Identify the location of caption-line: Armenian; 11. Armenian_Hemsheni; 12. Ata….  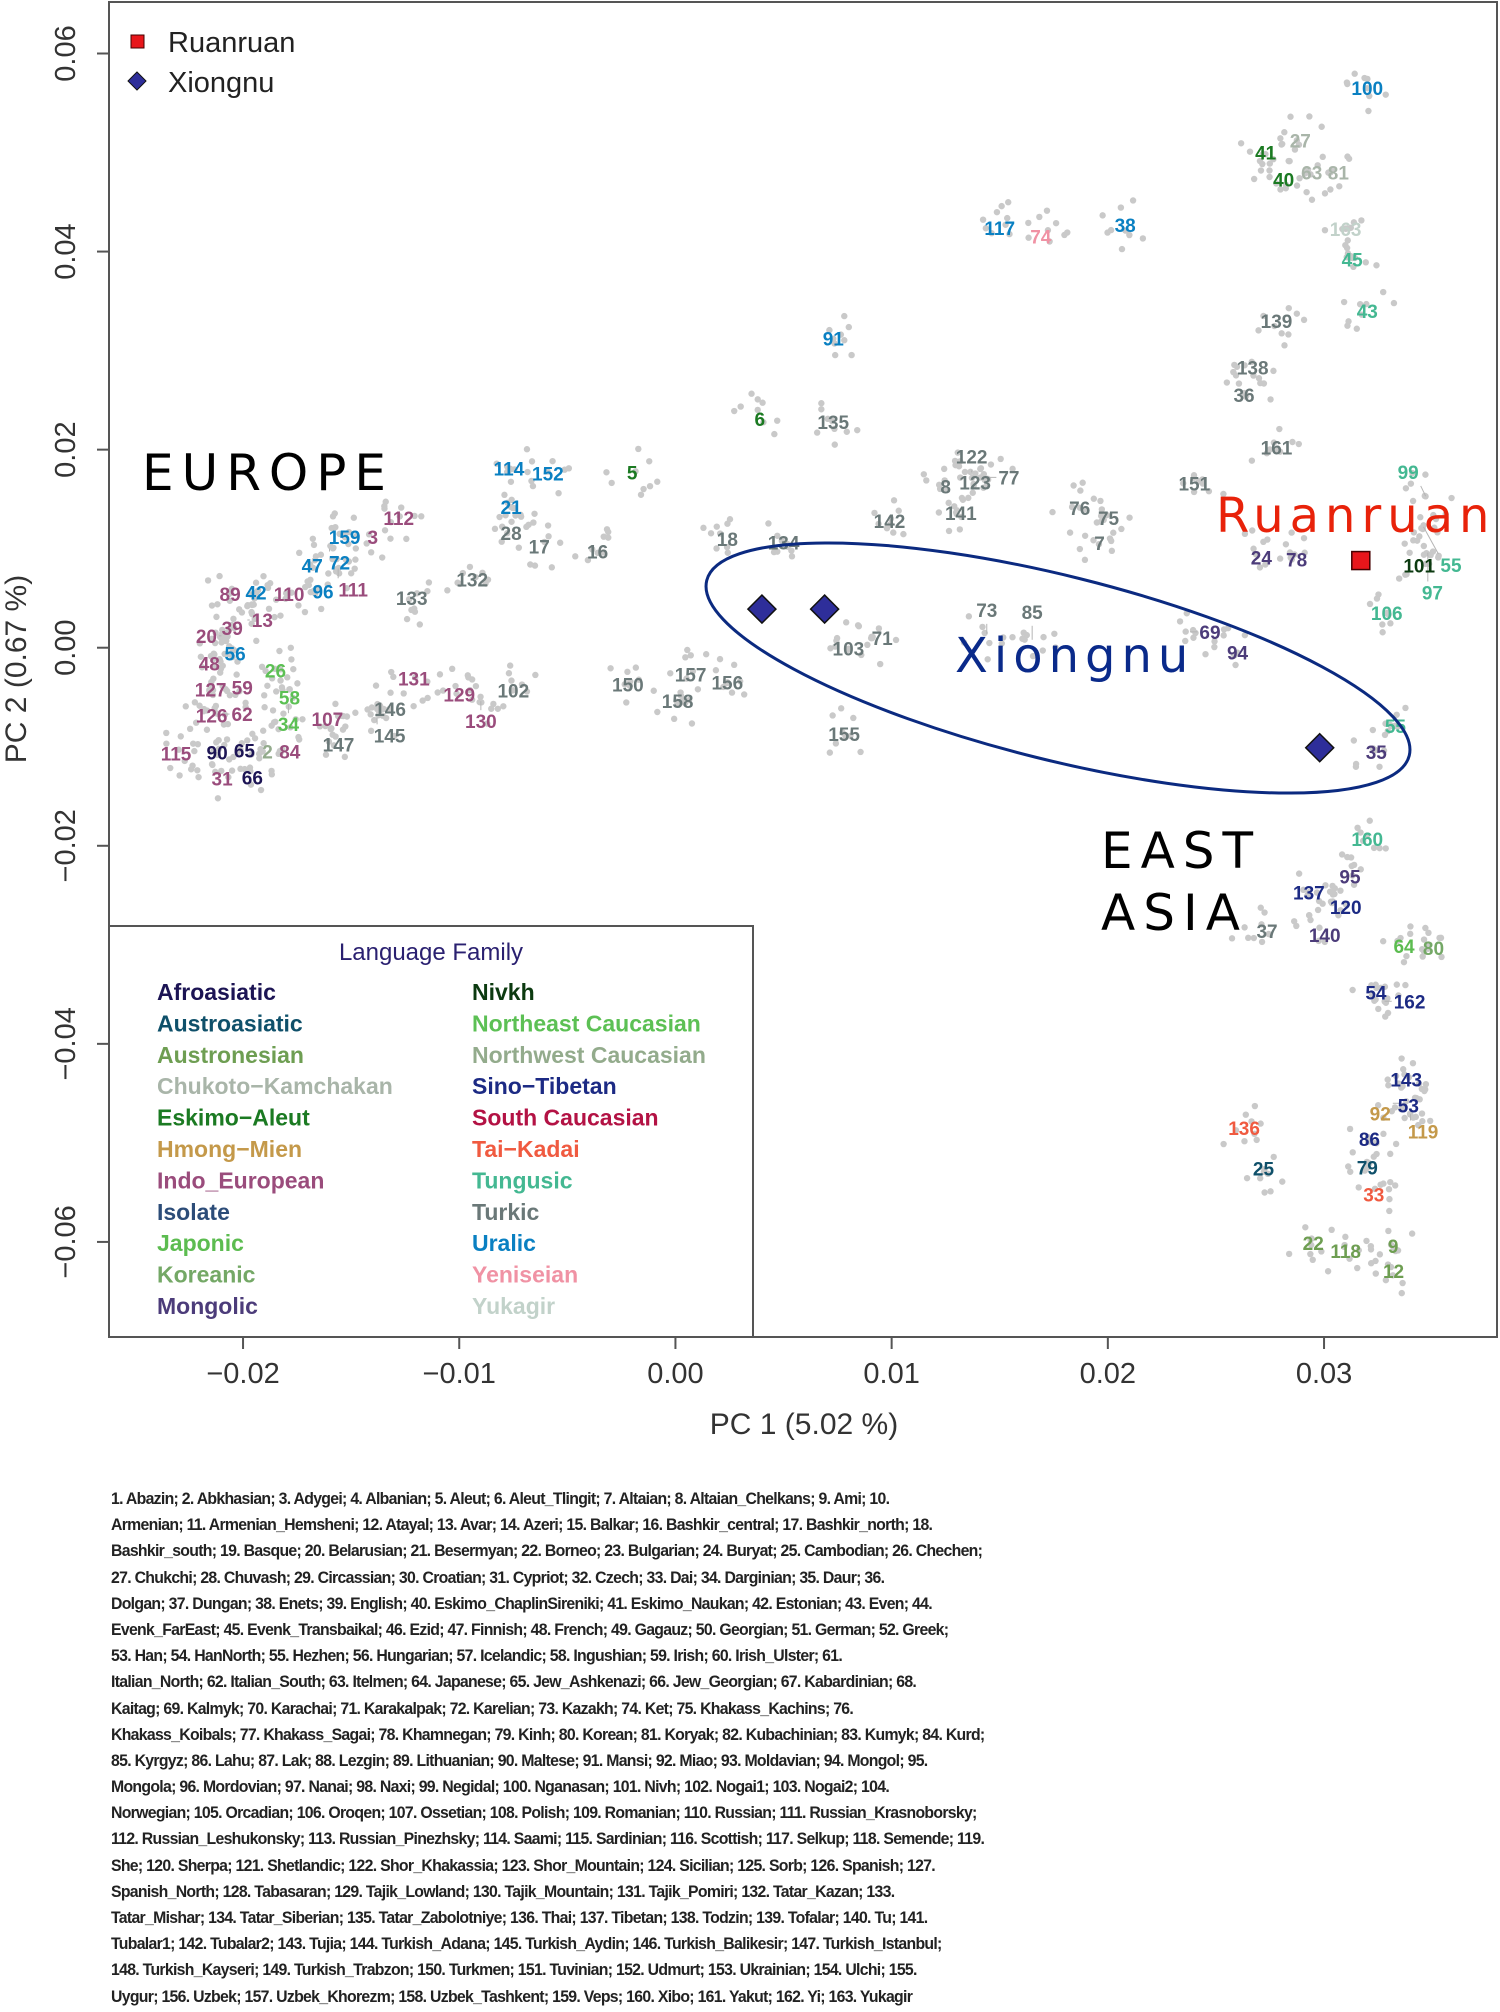
(522, 1525).